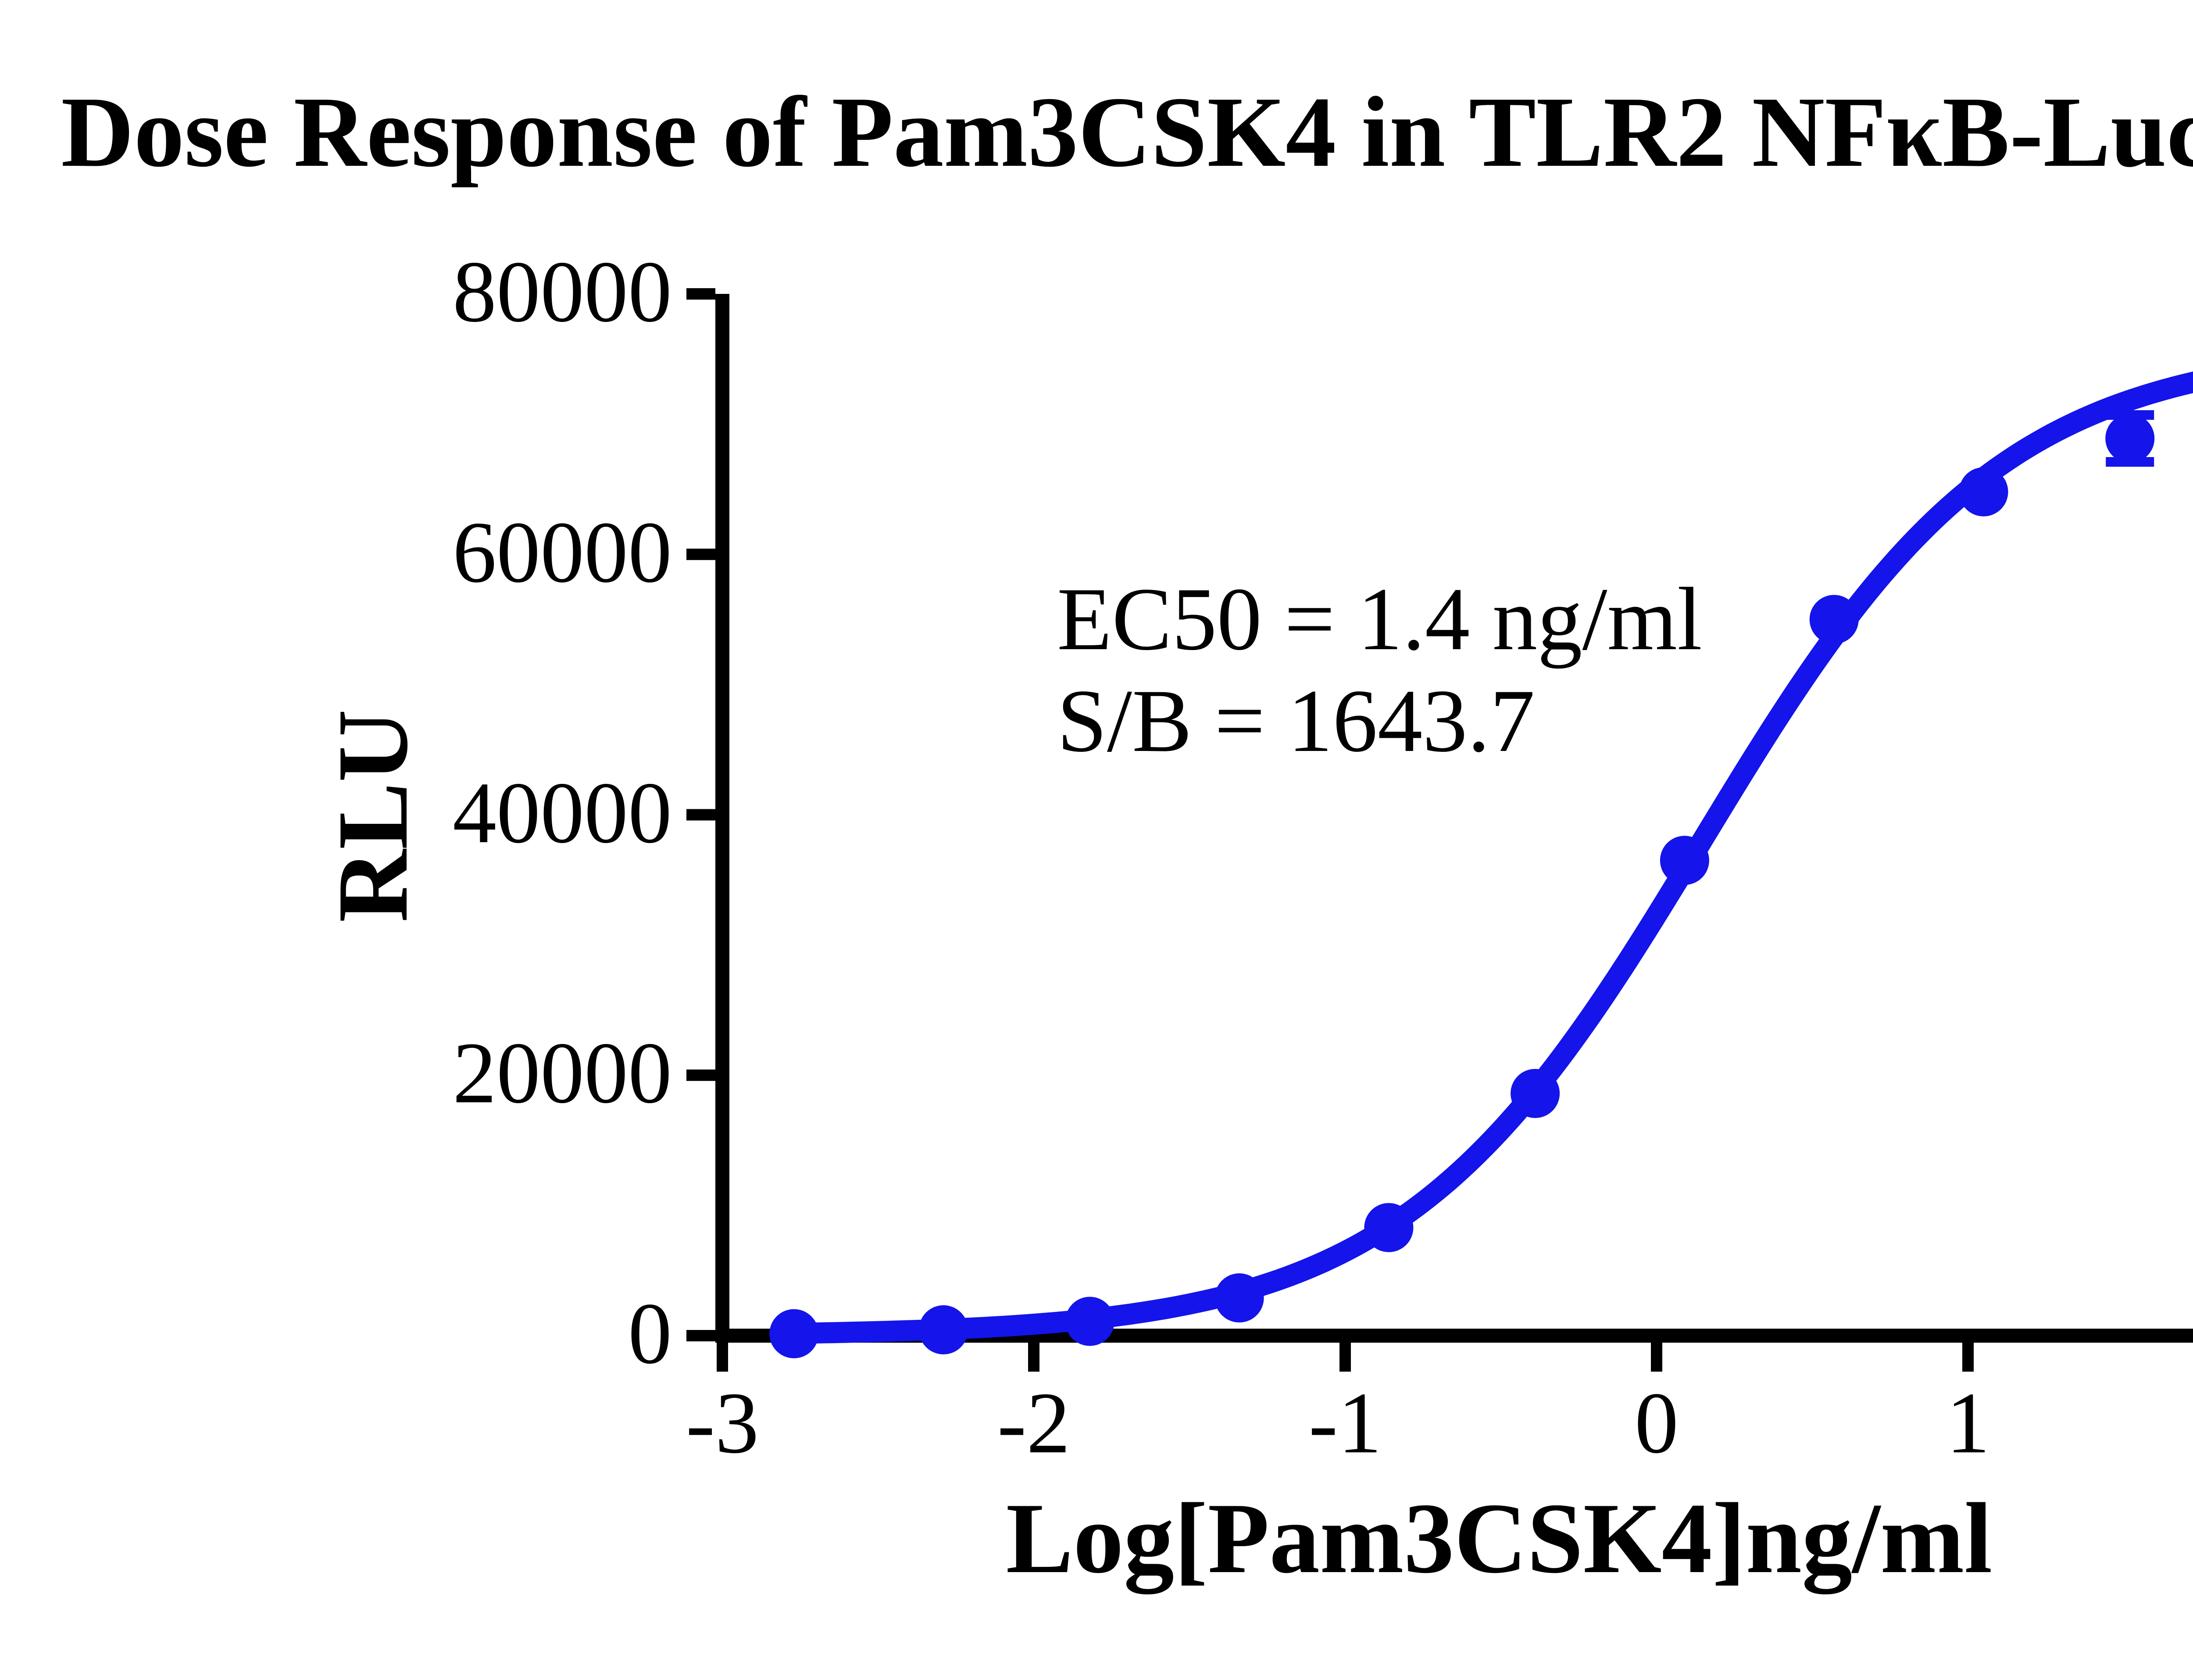  I want to click on y-tick-label: 80000, so click(562, 291).